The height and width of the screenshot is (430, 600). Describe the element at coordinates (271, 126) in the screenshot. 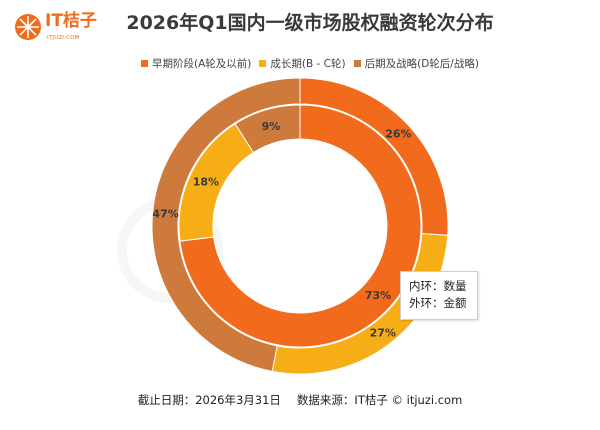

I see `inner-ring-label-2: 9%` at that location.